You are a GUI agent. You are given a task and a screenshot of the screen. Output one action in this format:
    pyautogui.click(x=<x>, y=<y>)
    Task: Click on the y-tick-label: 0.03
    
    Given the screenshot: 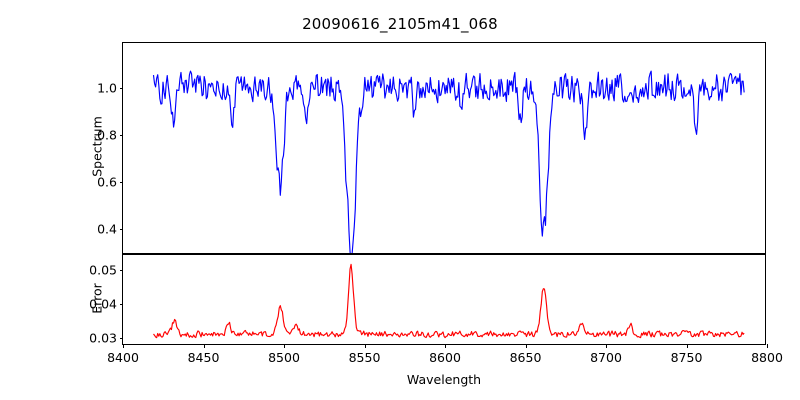 What is the action you would take?
    pyautogui.click(x=103, y=338)
    